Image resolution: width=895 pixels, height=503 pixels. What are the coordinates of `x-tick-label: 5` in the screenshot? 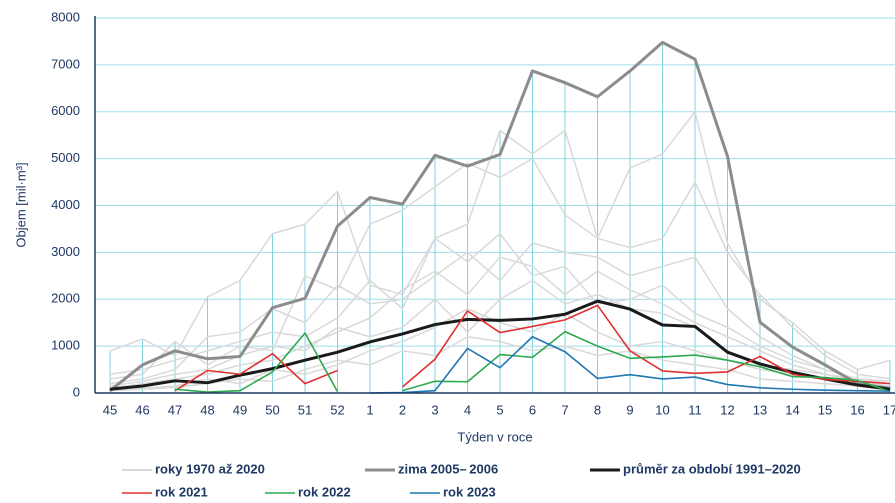 It's located at (499, 409).